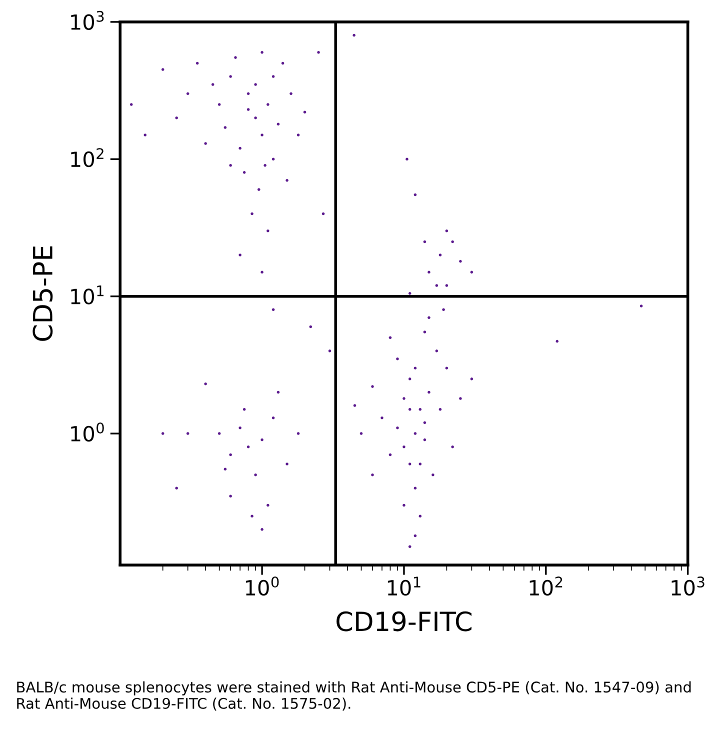 The width and height of the screenshot is (715, 731). Describe the element at coordinates (688, 586) in the screenshot. I see `x-tick-label: 10$^{3}$` at that location.